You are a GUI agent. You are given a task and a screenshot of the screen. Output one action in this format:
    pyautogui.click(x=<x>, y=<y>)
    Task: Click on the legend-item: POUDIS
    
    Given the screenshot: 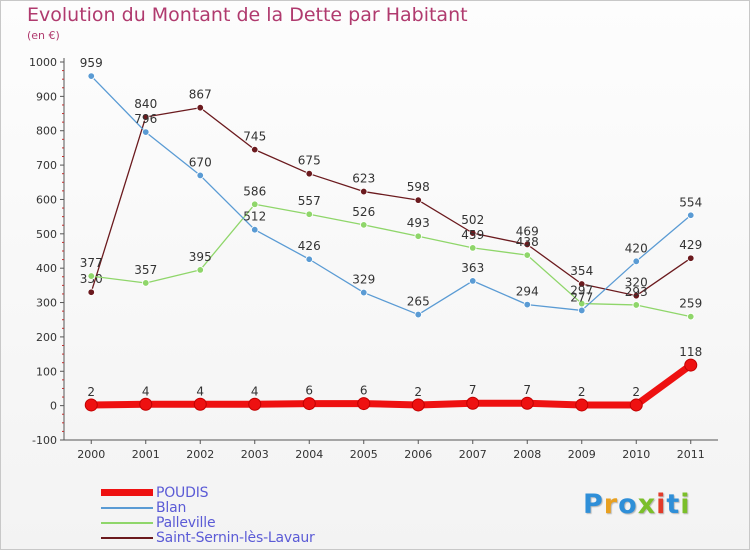 What is the action you would take?
    pyautogui.click(x=208, y=492)
    